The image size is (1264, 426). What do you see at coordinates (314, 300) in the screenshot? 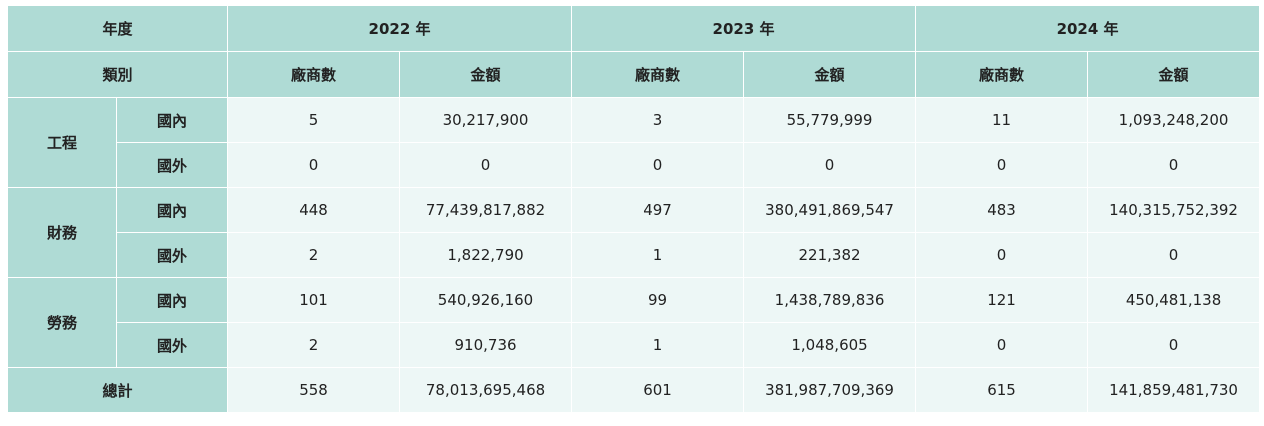
I see `vendor-count-cell: 101` at bounding box center [314, 300].